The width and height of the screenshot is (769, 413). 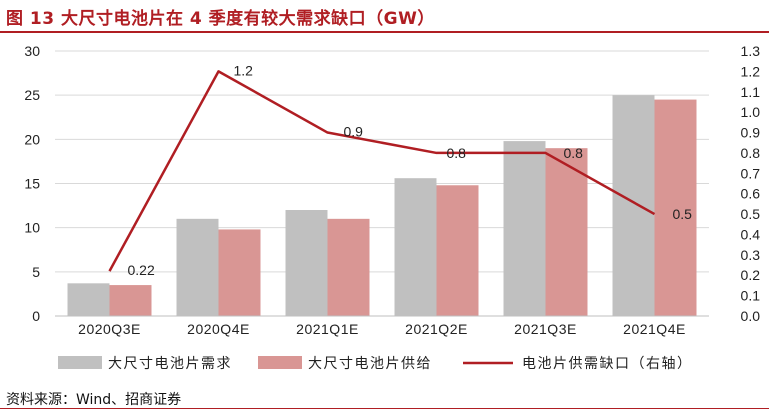 What do you see at coordinates (354, 132) in the screenshot?
I see `gap-data-label: 0.9` at bounding box center [354, 132].